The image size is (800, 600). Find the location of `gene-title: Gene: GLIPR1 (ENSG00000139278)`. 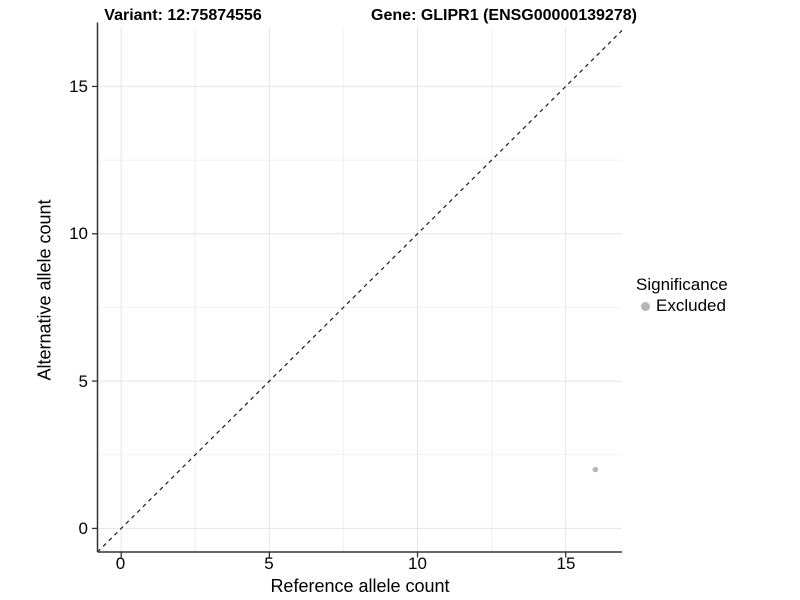

gene-title: Gene: GLIPR1 (ENSG00000139278) is located at coordinates (504, 15).